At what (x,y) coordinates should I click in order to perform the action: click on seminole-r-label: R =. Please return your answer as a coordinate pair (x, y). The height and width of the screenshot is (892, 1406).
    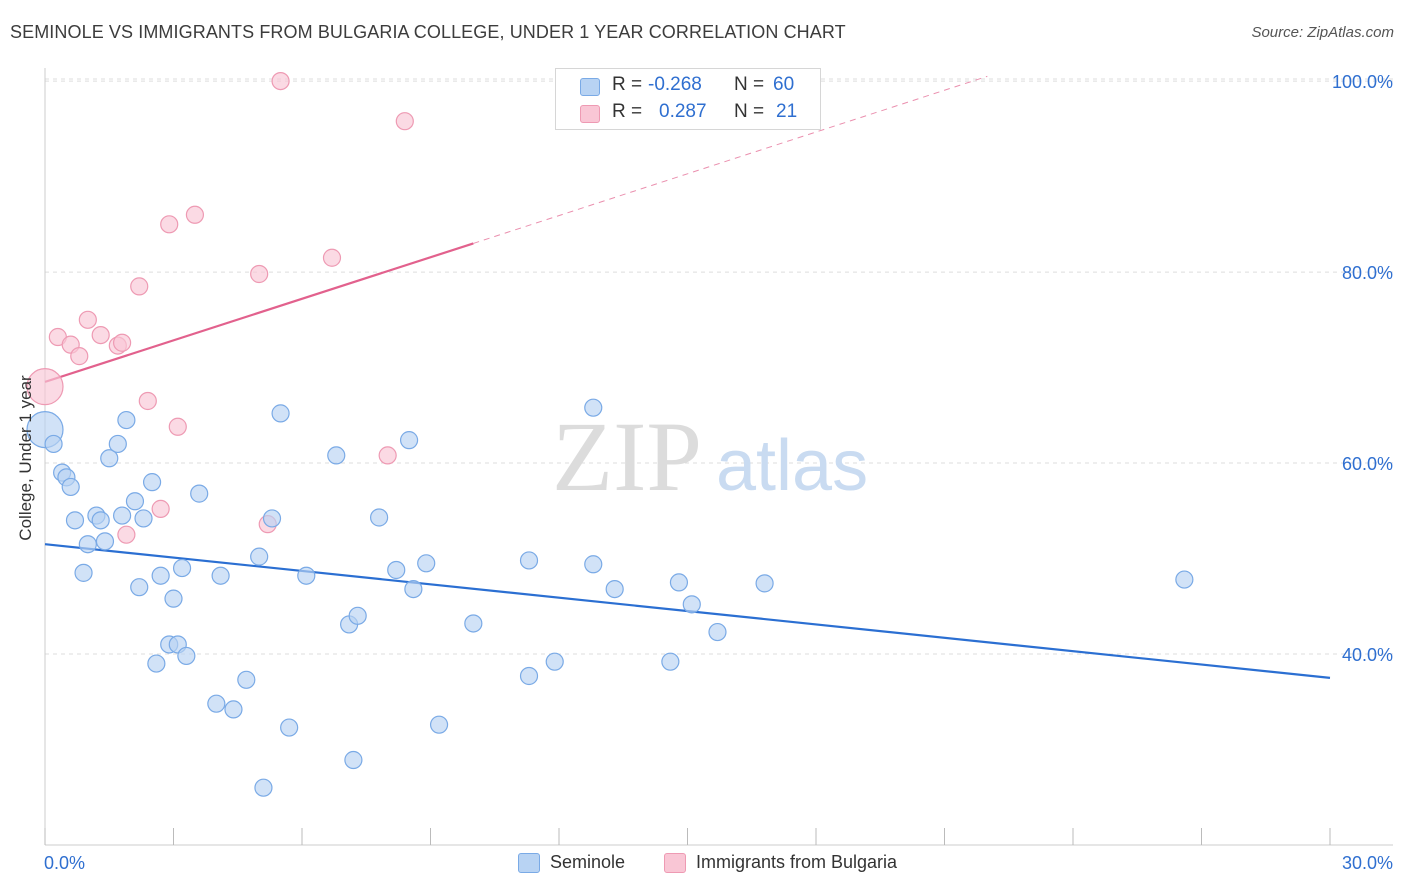
    Looking at the image, I should click on (627, 84).